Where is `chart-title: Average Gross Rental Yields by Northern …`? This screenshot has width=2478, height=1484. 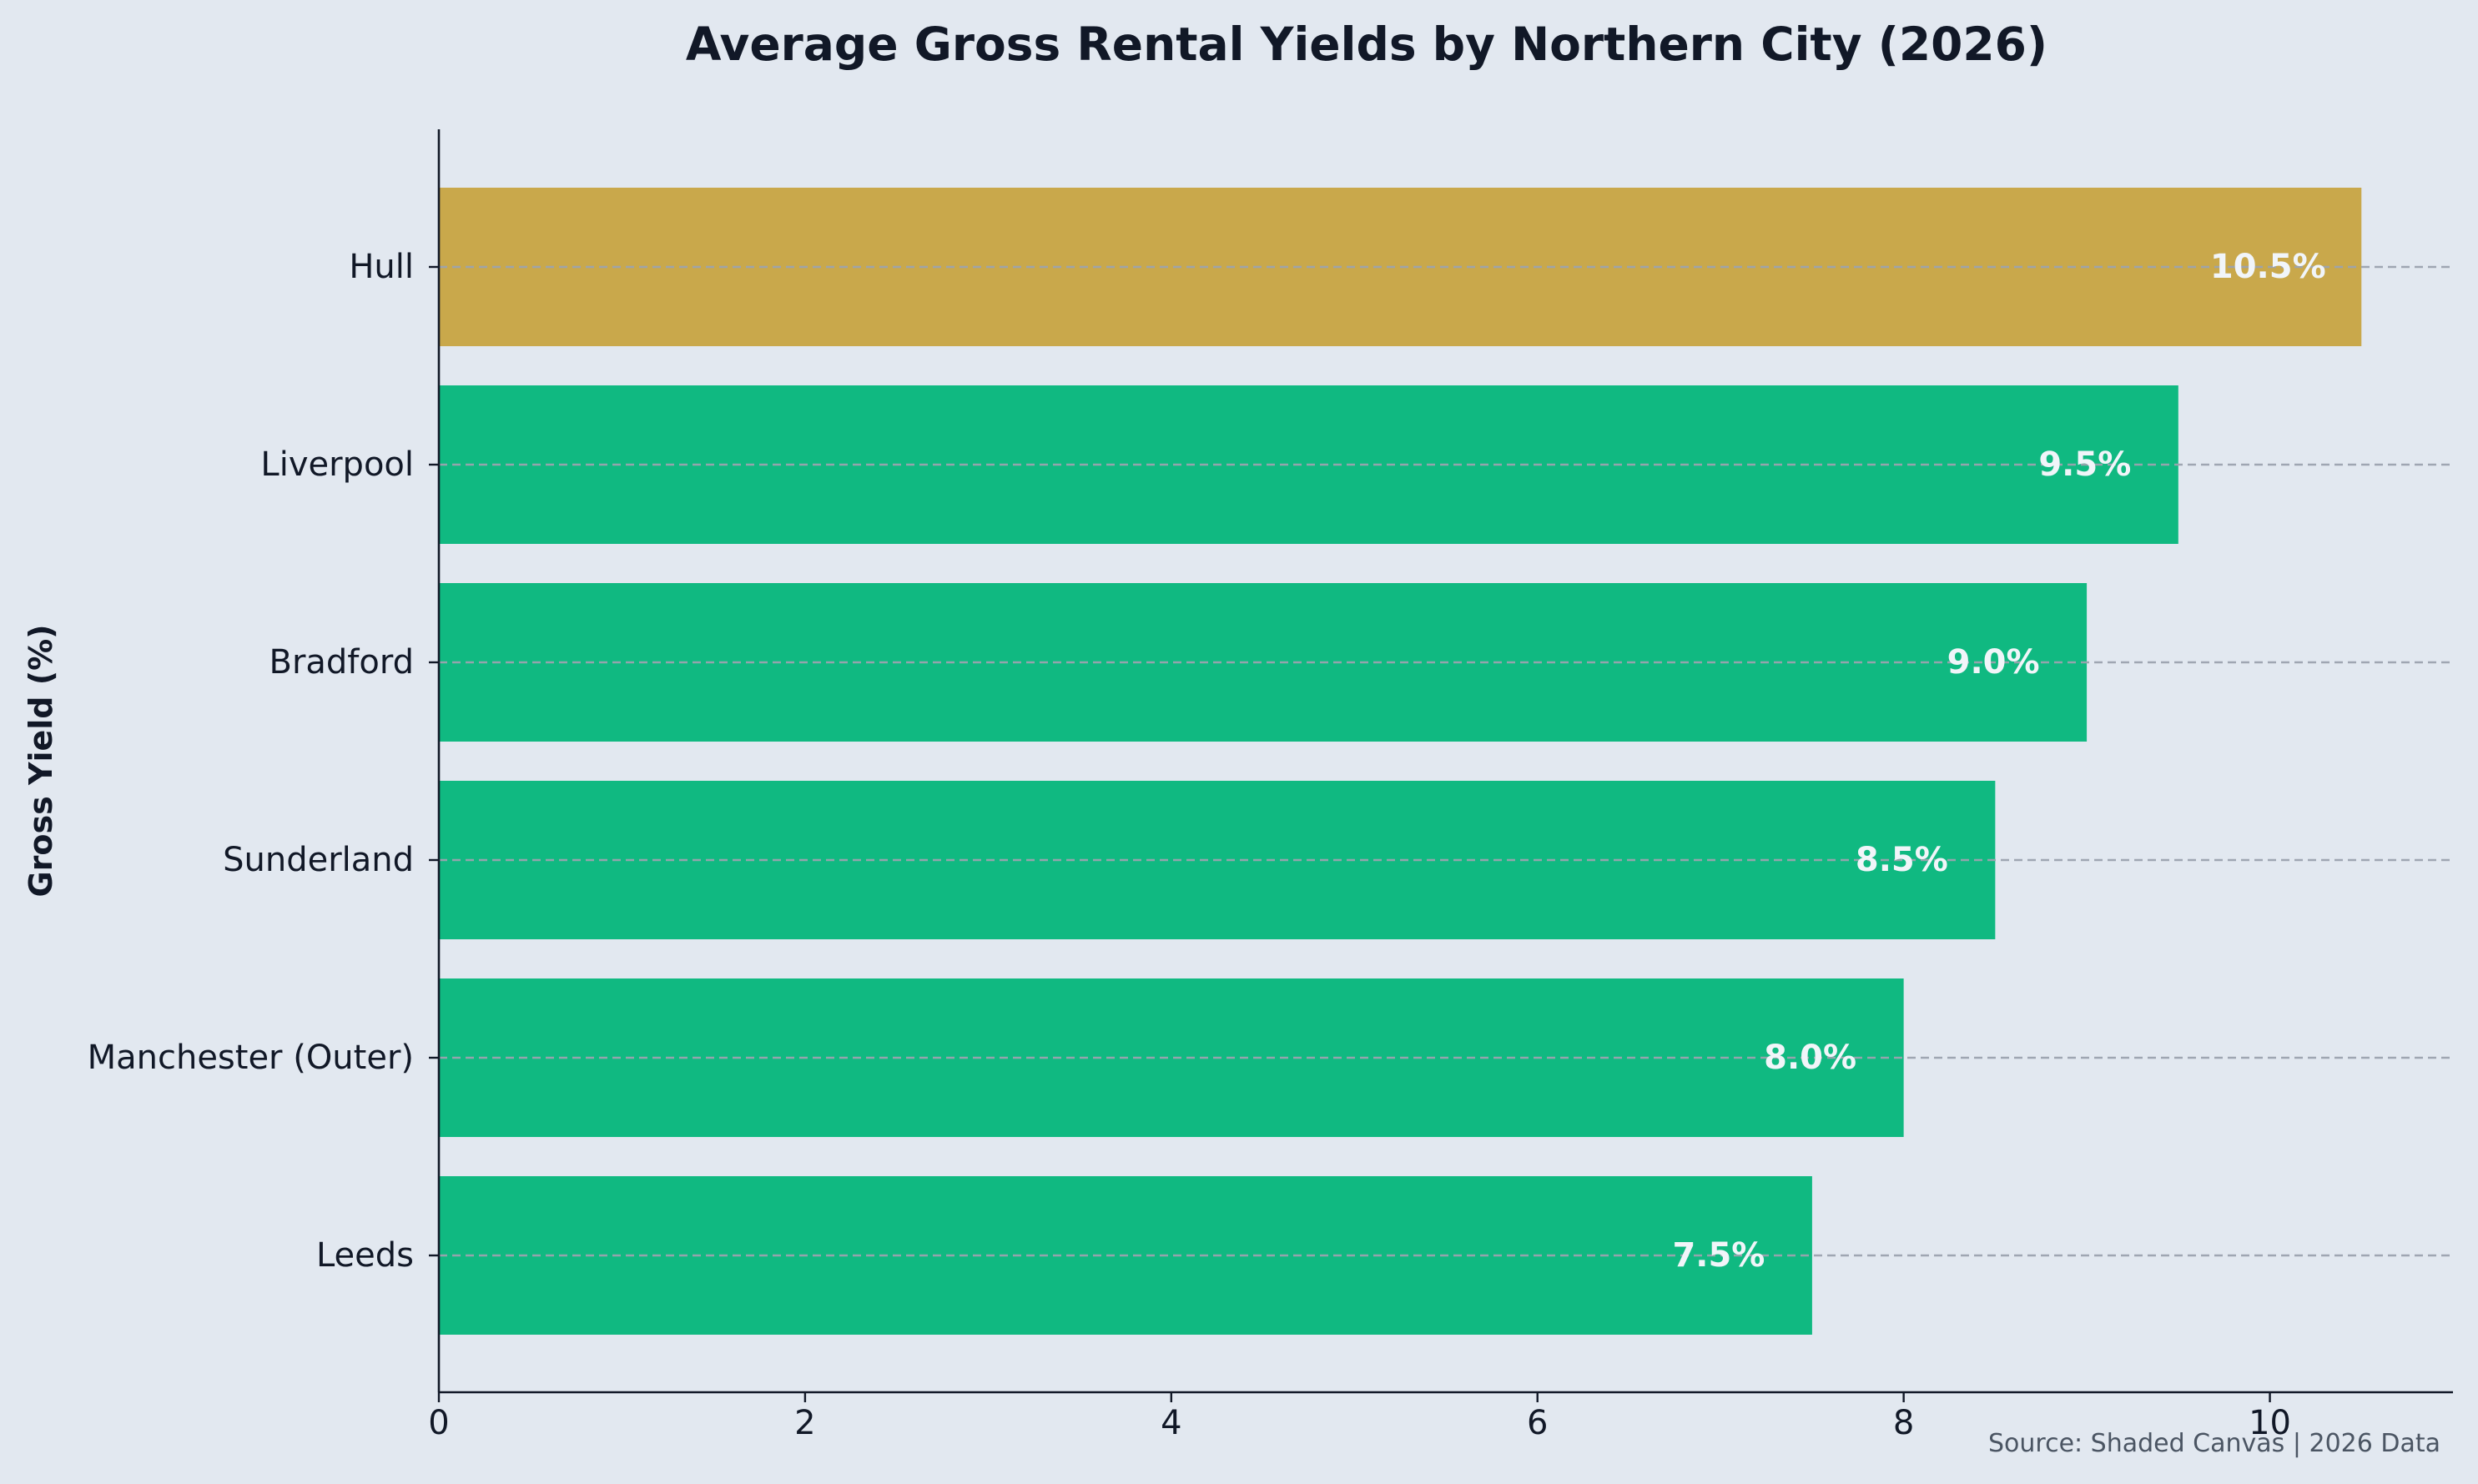
chart-title: Average Gross Rental Yields by Northern … is located at coordinates (1366, 44).